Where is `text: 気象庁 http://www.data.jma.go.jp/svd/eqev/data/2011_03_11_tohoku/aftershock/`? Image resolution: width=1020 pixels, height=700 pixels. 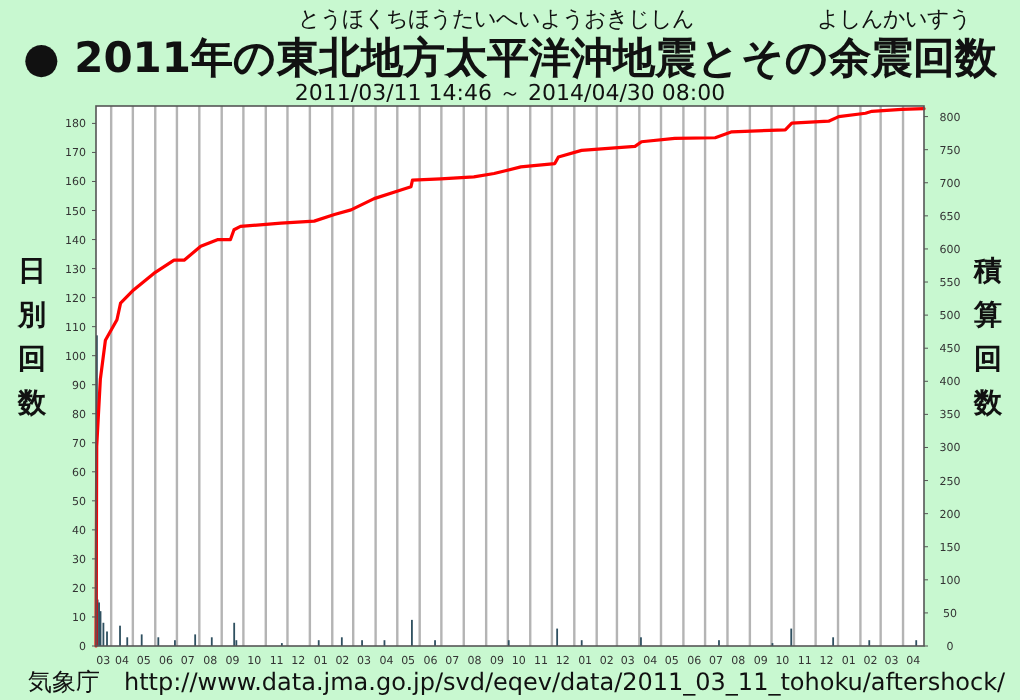 text: 気象庁 http://www.data.jma.go.jp/svd/eqev/data/2011_03_11_tohoku/aftershock/ is located at coordinates (518, 682).